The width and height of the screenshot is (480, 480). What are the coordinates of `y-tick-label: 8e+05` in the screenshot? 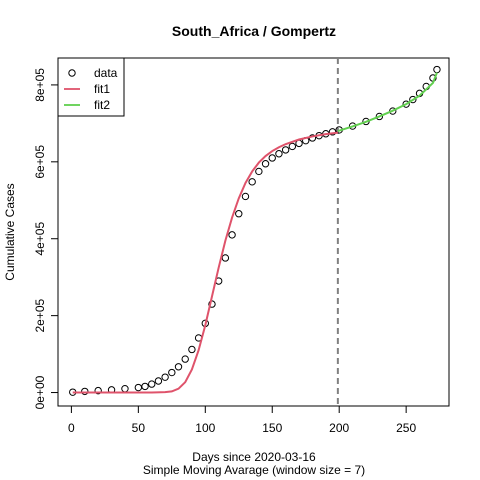 It's located at (40, 85).